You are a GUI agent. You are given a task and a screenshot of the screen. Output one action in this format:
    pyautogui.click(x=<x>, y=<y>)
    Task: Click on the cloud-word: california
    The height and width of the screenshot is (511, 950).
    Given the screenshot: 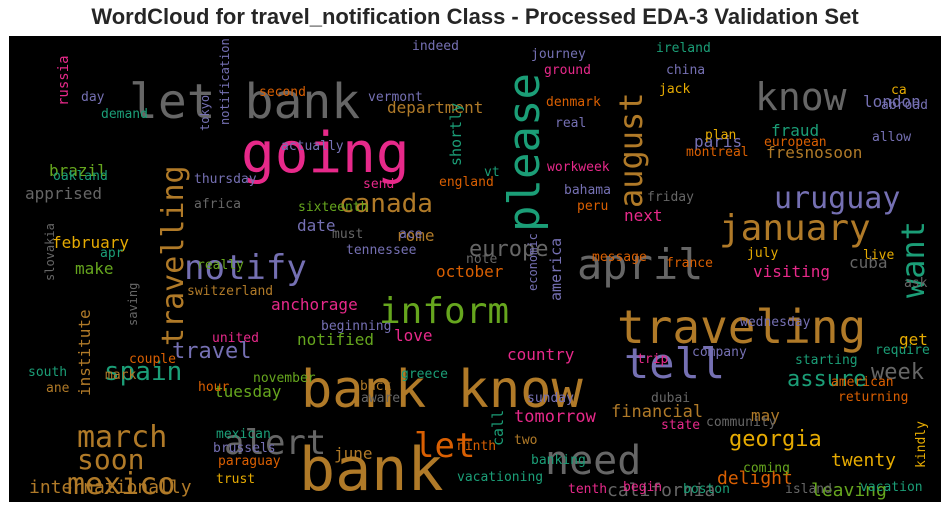 What is the action you would take?
    pyautogui.click(x=661, y=490)
    